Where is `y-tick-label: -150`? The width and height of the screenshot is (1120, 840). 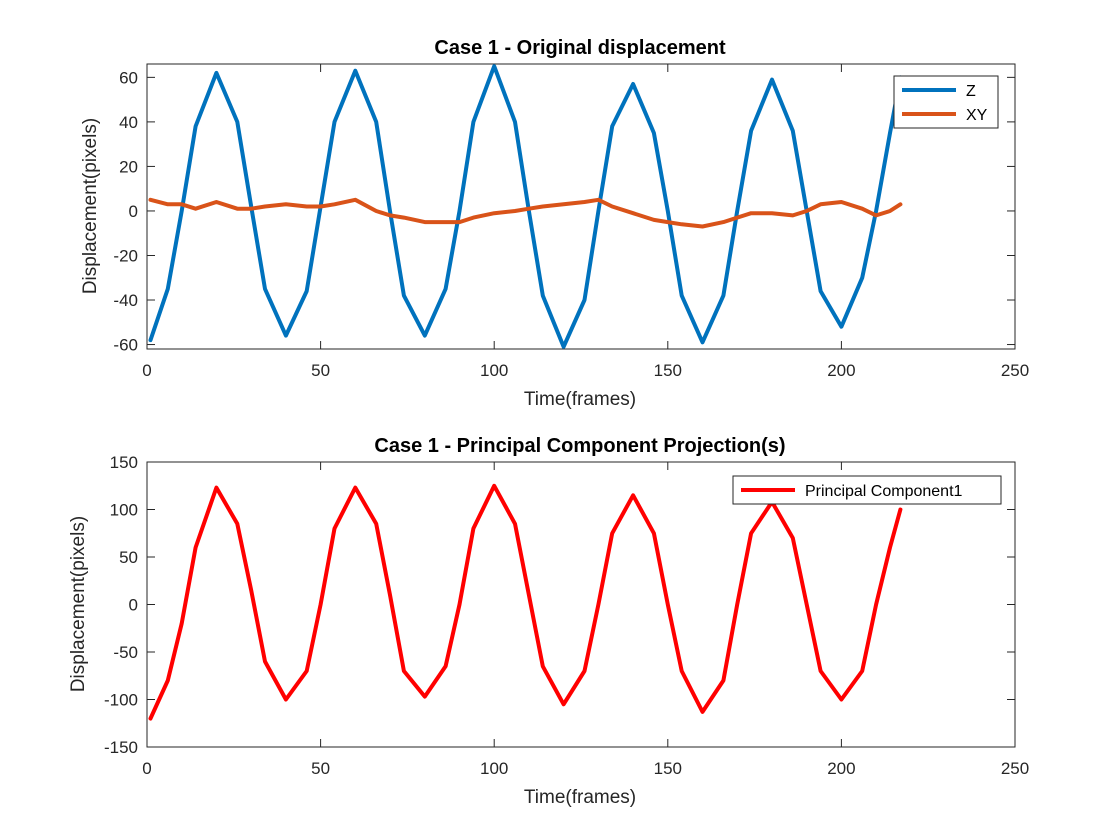
y-tick-label: -150 is located at coordinates (121, 747).